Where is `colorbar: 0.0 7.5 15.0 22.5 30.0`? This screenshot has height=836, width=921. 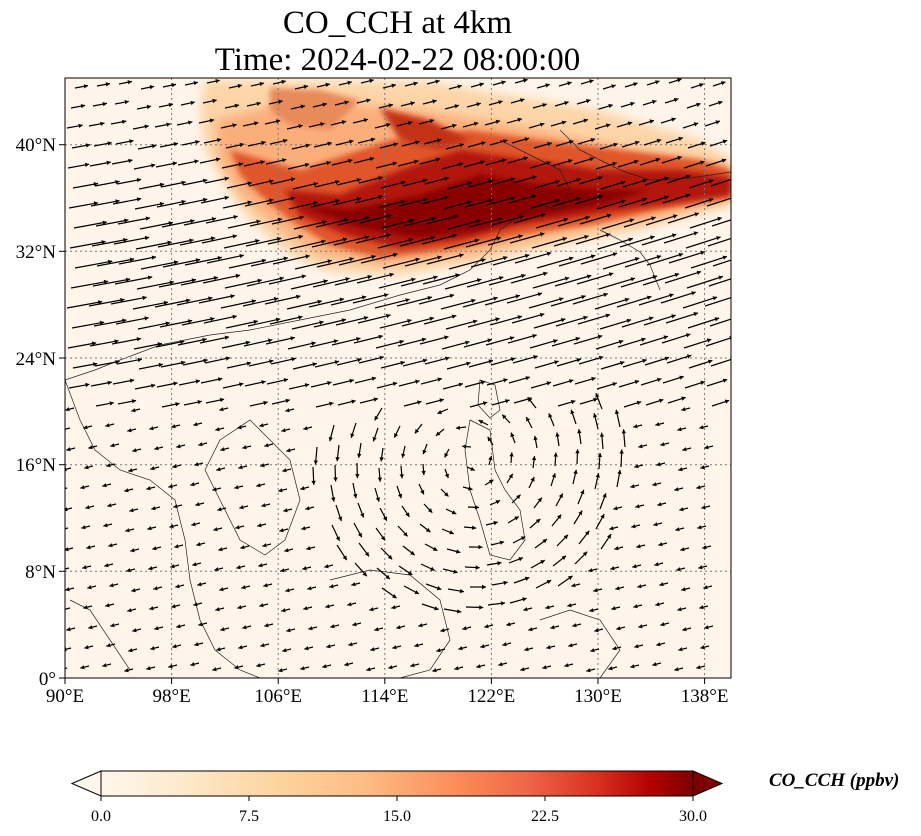
colorbar: 0.0 7.5 15.0 22.5 30.0 is located at coordinates (397, 797).